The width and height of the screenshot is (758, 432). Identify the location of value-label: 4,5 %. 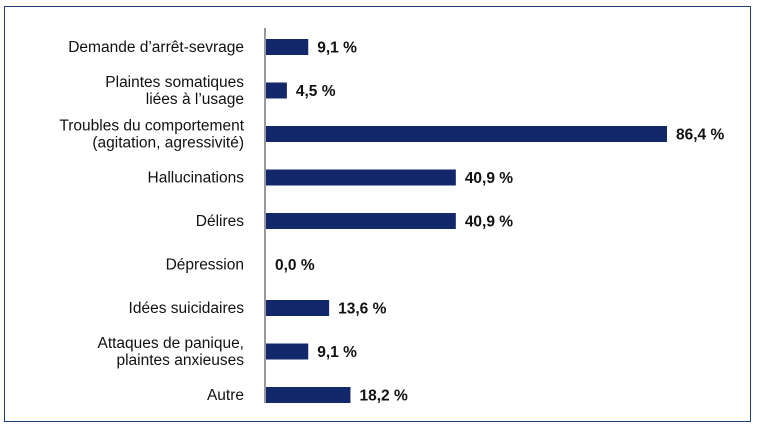
(316, 91).